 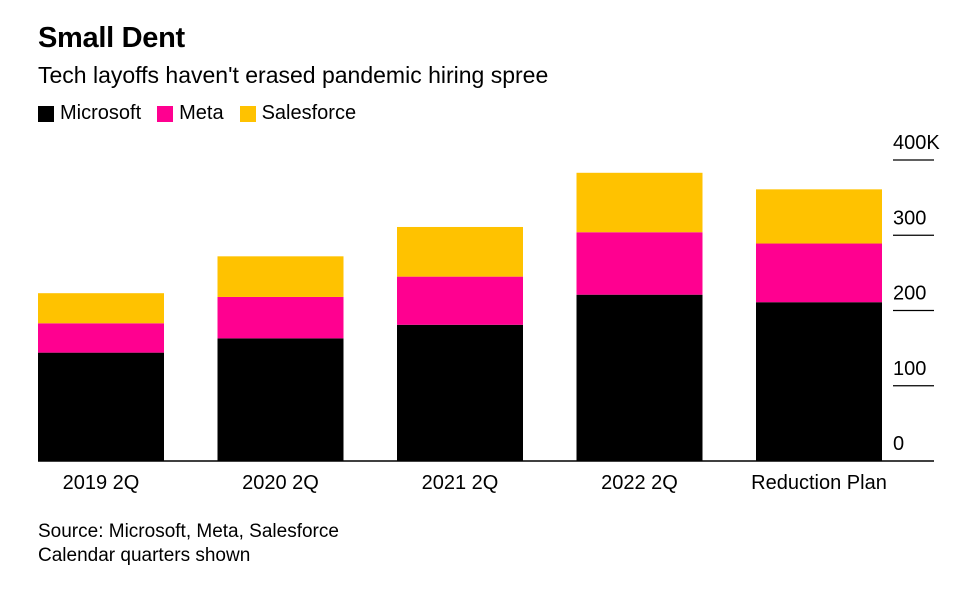 I want to click on x-tick-label-2020-2q: 2020 2Q, so click(x=280, y=483).